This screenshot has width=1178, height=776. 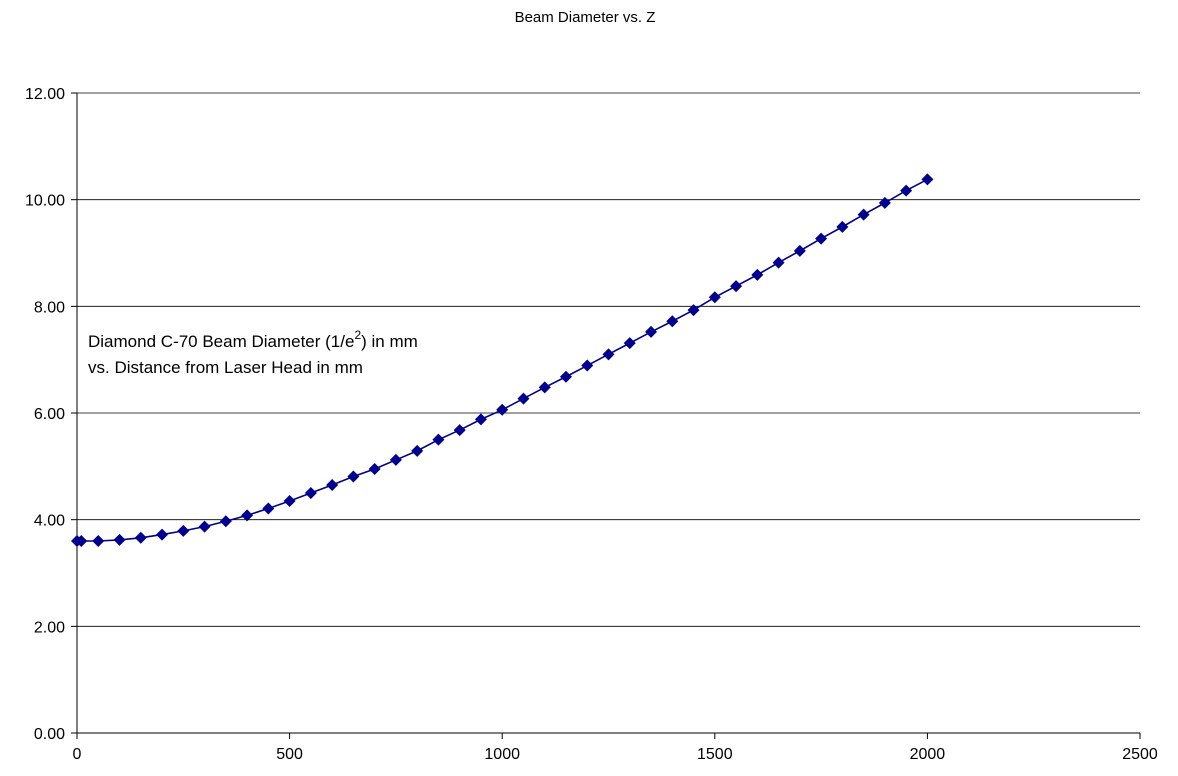 I want to click on annotation-line-1-end: ) in mm, so click(x=389, y=341).